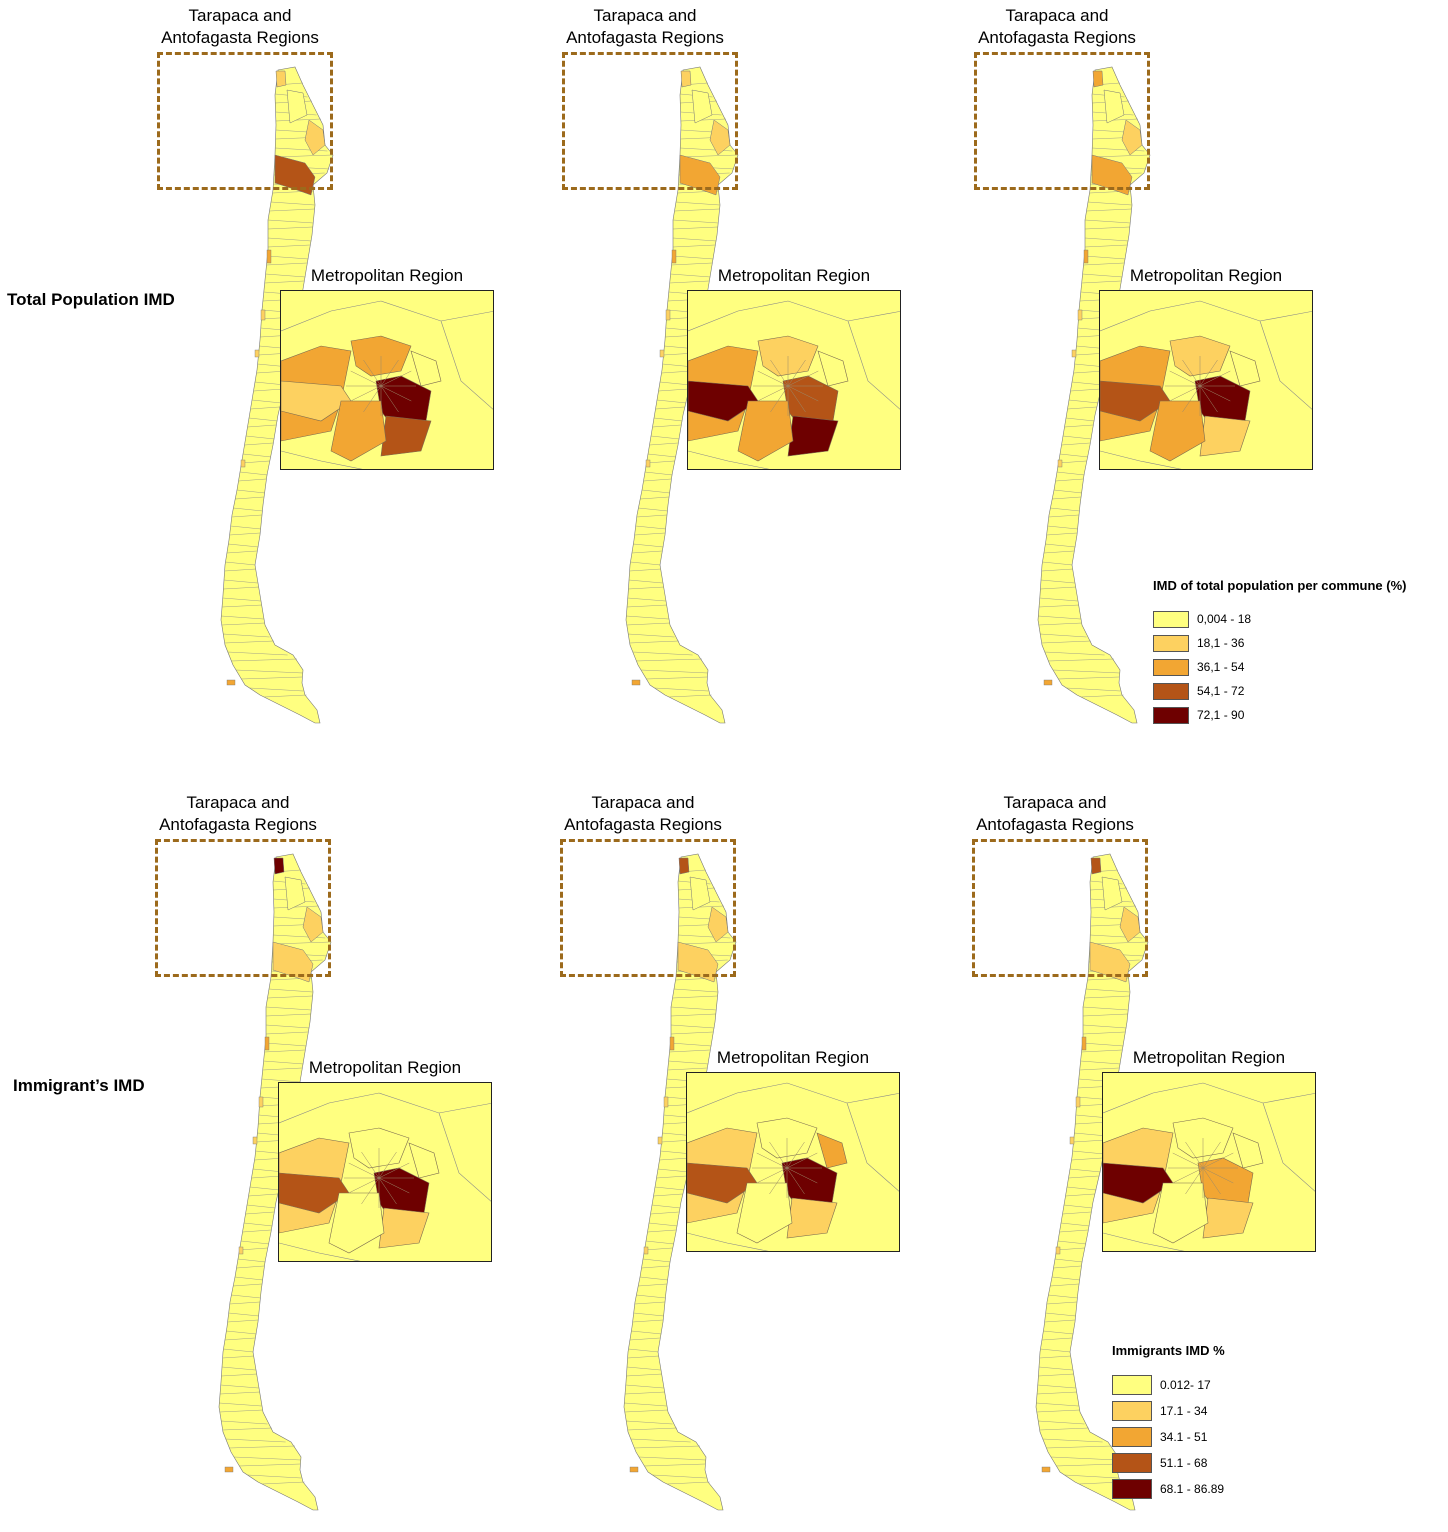  What do you see at coordinates (680, 1182) in the screenshot?
I see `chile-map` at bounding box center [680, 1182].